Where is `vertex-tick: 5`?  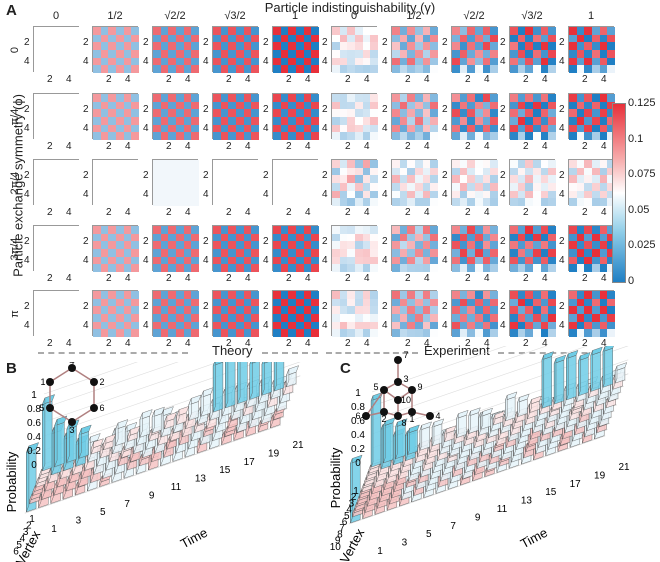
vertex-tick: 5 is located at coordinates (347, 516).